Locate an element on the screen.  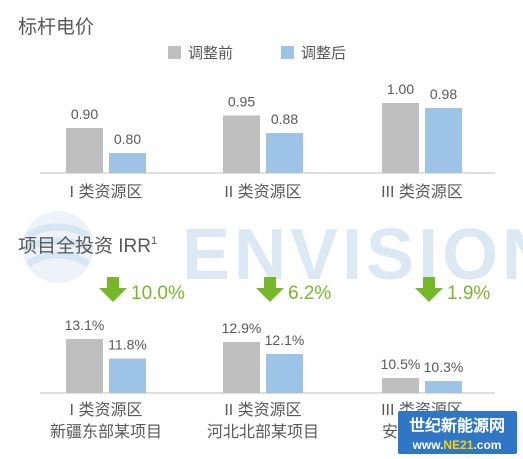
chart-title-text: 项目全投资 IRR is located at coordinates (84, 246).